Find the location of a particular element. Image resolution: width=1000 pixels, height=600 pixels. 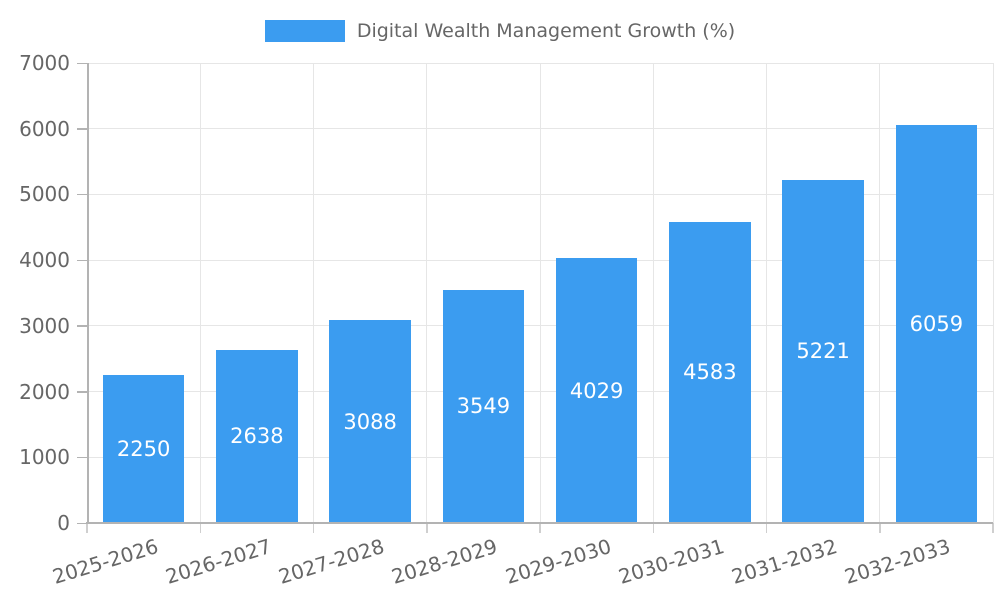

bar-value-label: 2250 is located at coordinates (143, 449).